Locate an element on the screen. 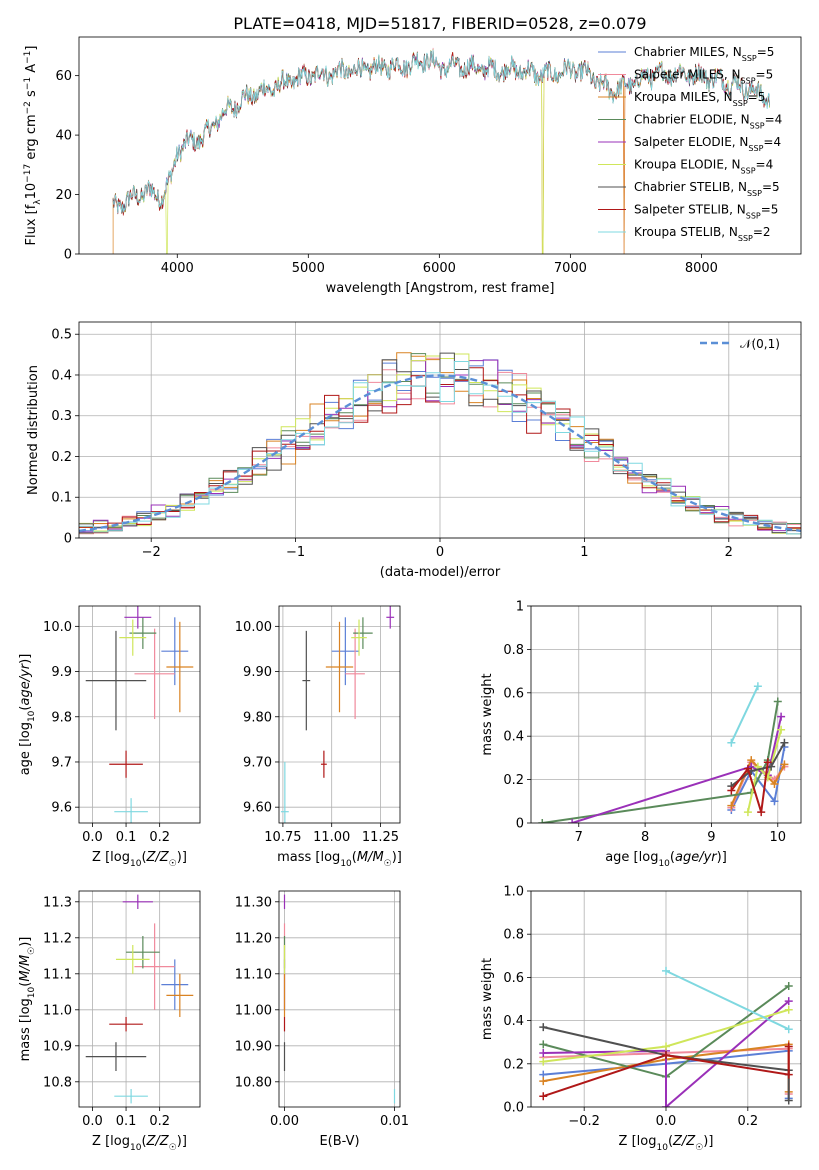 This screenshot has width=819, height=1170. x-tick-label: 0.01 is located at coordinates (394, 1121).